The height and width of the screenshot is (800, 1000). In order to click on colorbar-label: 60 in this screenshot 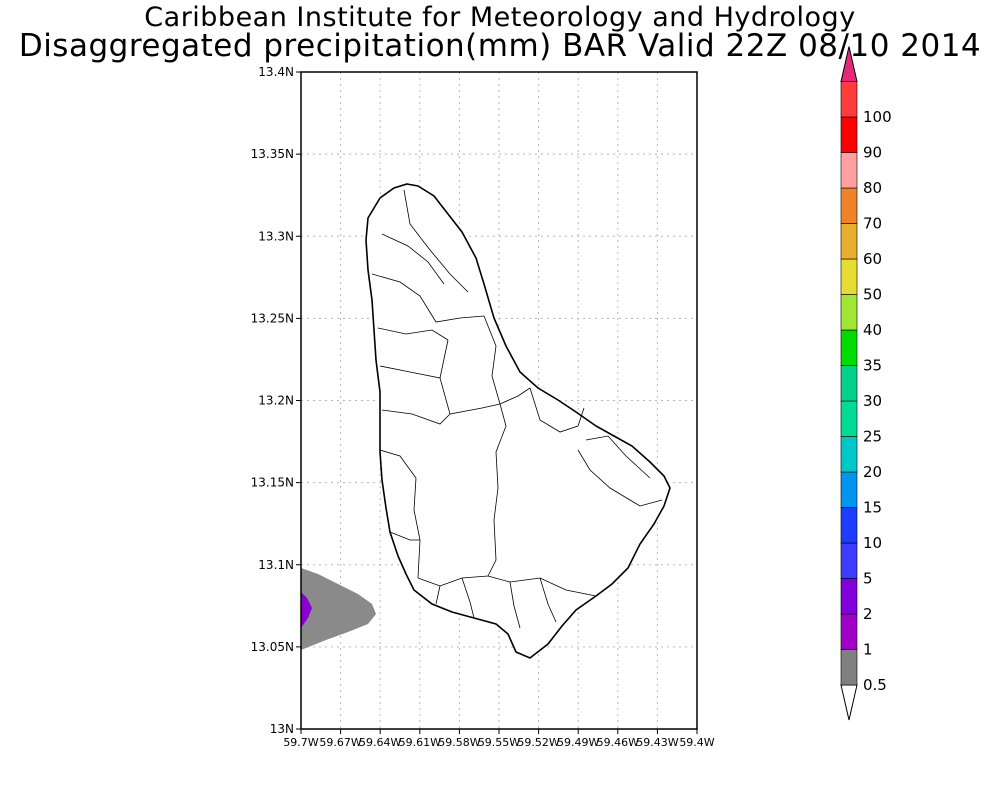, I will do `click(872, 259)`.